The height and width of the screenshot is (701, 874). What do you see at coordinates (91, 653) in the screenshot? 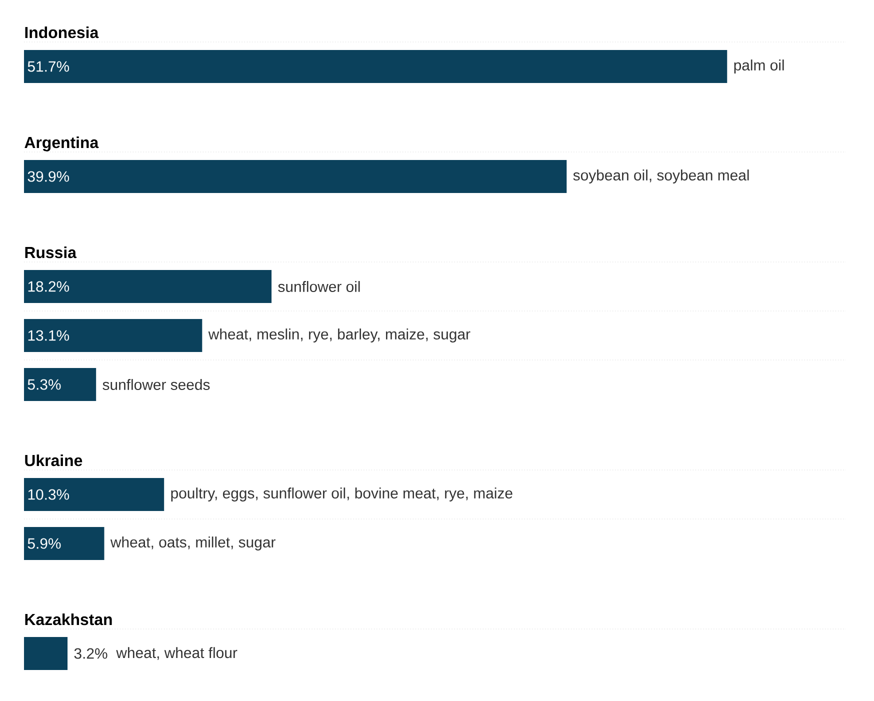
I see `data-label: 3.2%` at bounding box center [91, 653].